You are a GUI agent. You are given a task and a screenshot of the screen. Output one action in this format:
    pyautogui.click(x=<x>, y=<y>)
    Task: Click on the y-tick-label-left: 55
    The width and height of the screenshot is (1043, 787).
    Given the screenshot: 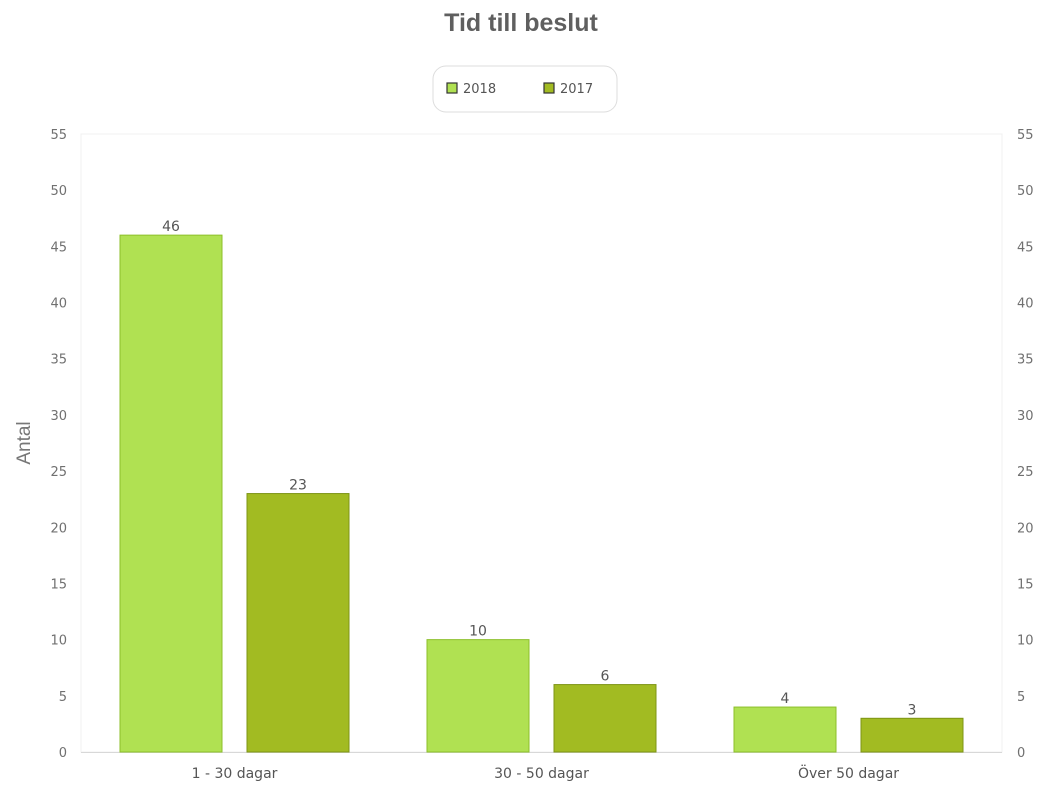 What is the action you would take?
    pyautogui.click(x=58, y=135)
    